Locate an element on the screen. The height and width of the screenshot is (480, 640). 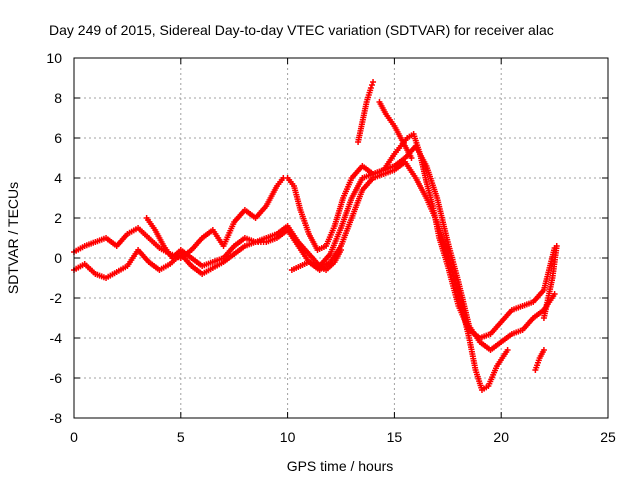
x-tick-label: 0 is located at coordinates (74, 437).